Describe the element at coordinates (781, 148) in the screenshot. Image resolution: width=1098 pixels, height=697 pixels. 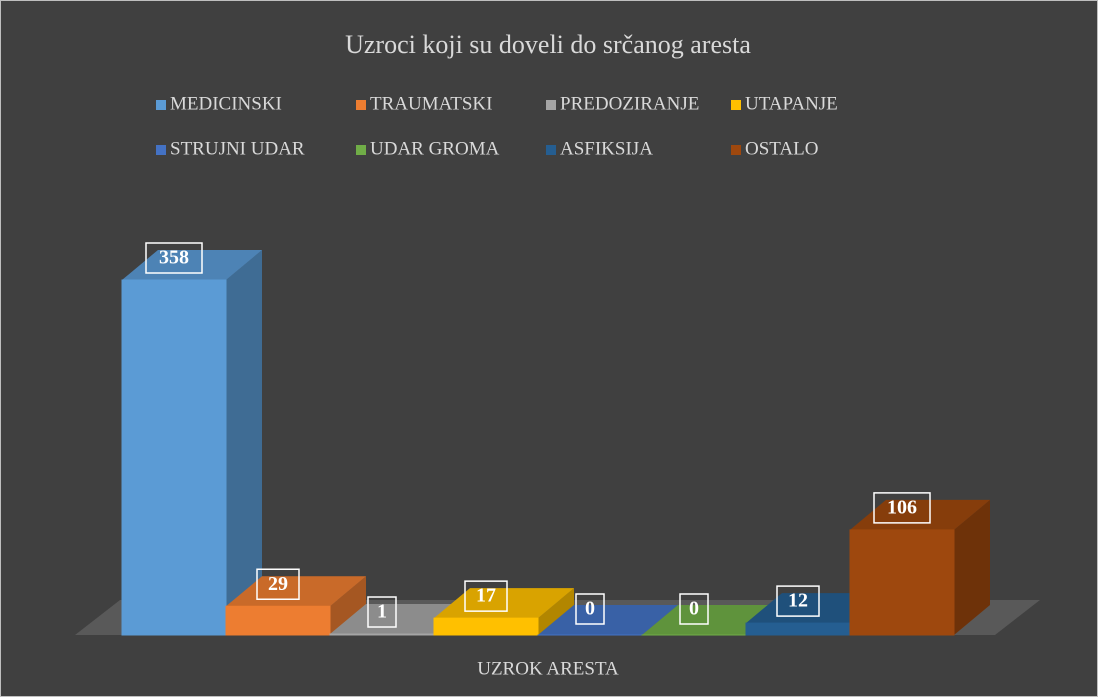
I see `legend-label: OSTALO` at that location.